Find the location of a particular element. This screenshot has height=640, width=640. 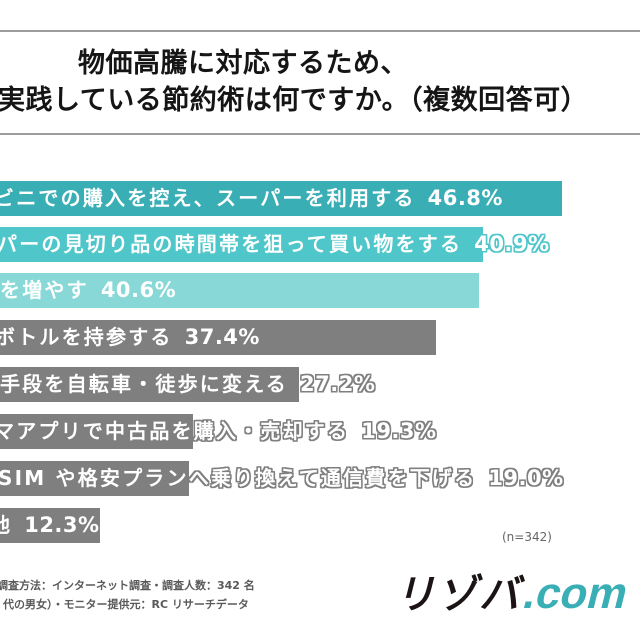

bar-row: パーの見切り品の時間帯を狙って買い物をする 40.9% is located at coordinates (320, 244).